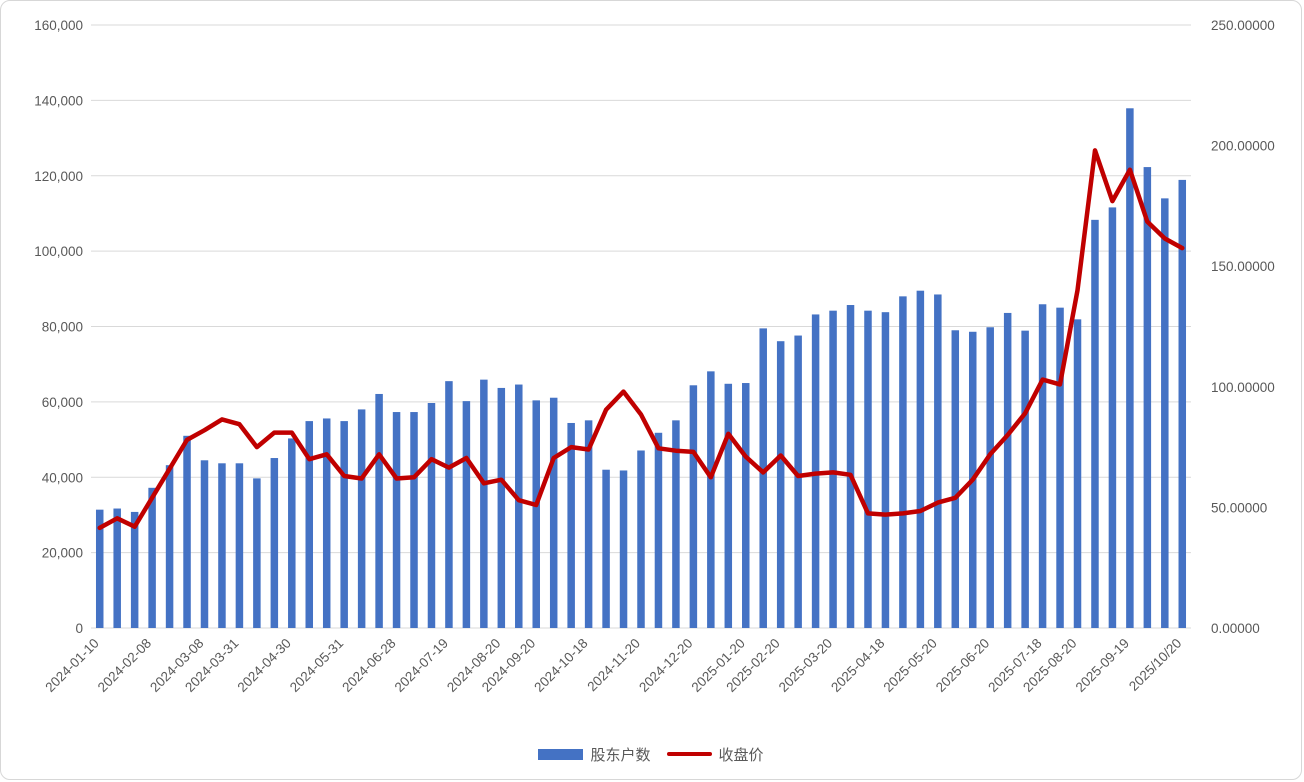 This screenshot has height=782, width=1304. I want to click on y-axis-right-tick-label: 150.00000, so click(1243, 266).